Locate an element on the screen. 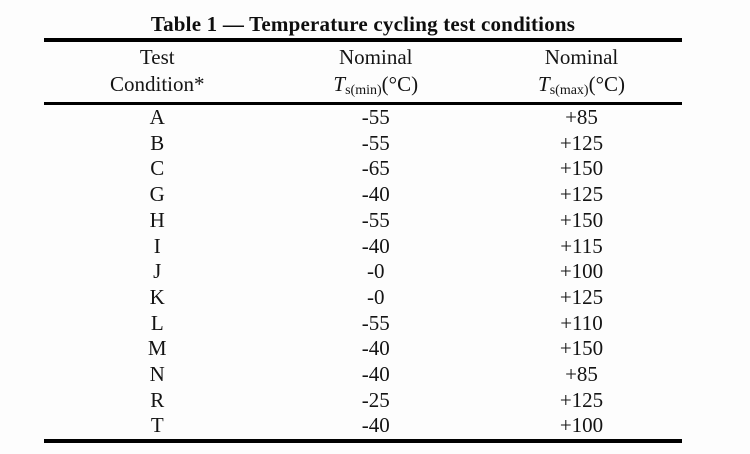  condition-cell: C is located at coordinates (157, 168).